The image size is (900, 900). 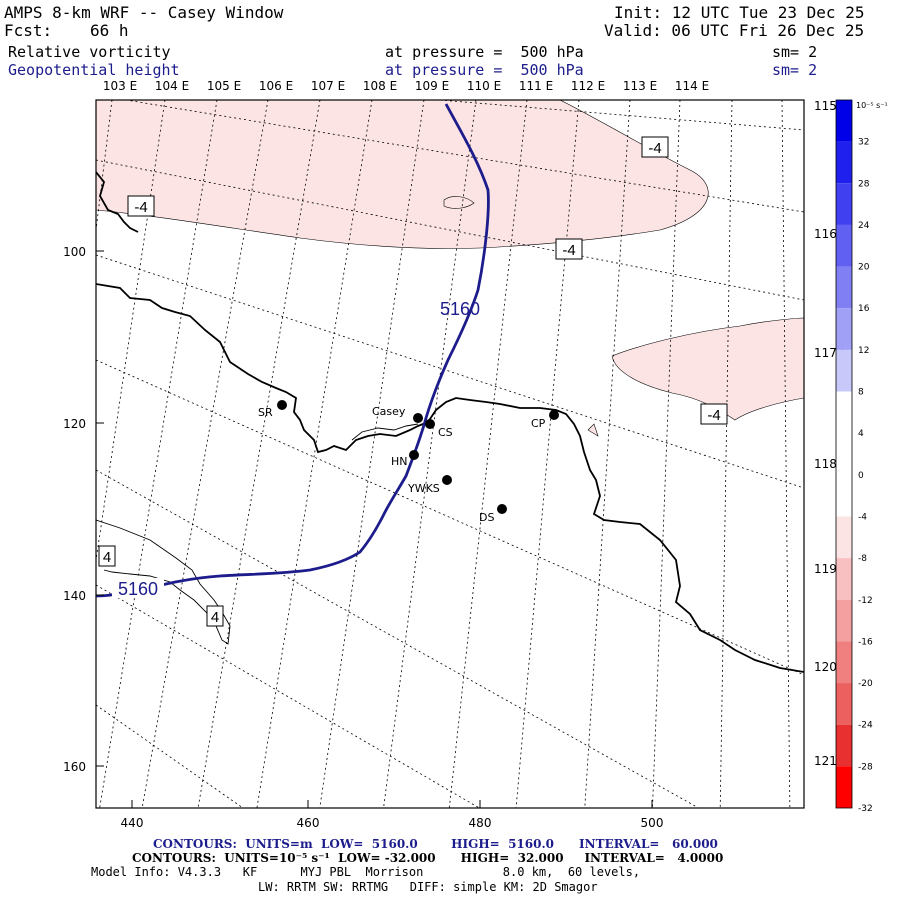 What do you see at coordinates (865, 809) in the screenshot?
I see `colorbar-label: -32` at bounding box center [865, 809].